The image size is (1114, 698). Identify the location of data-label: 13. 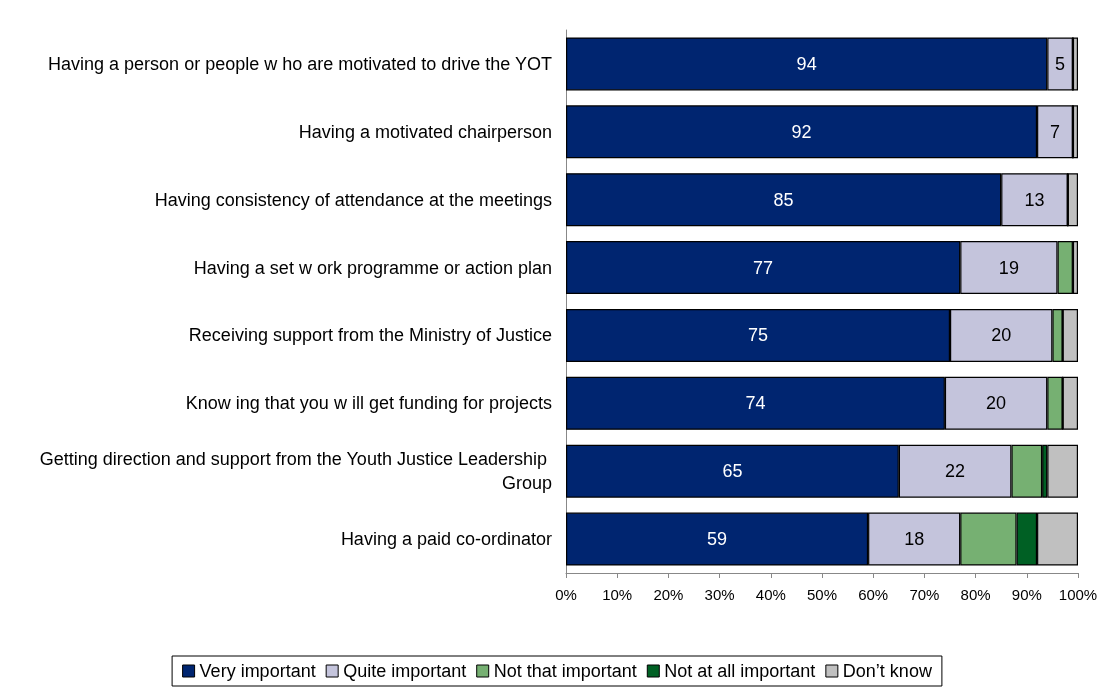
(1034, 199).